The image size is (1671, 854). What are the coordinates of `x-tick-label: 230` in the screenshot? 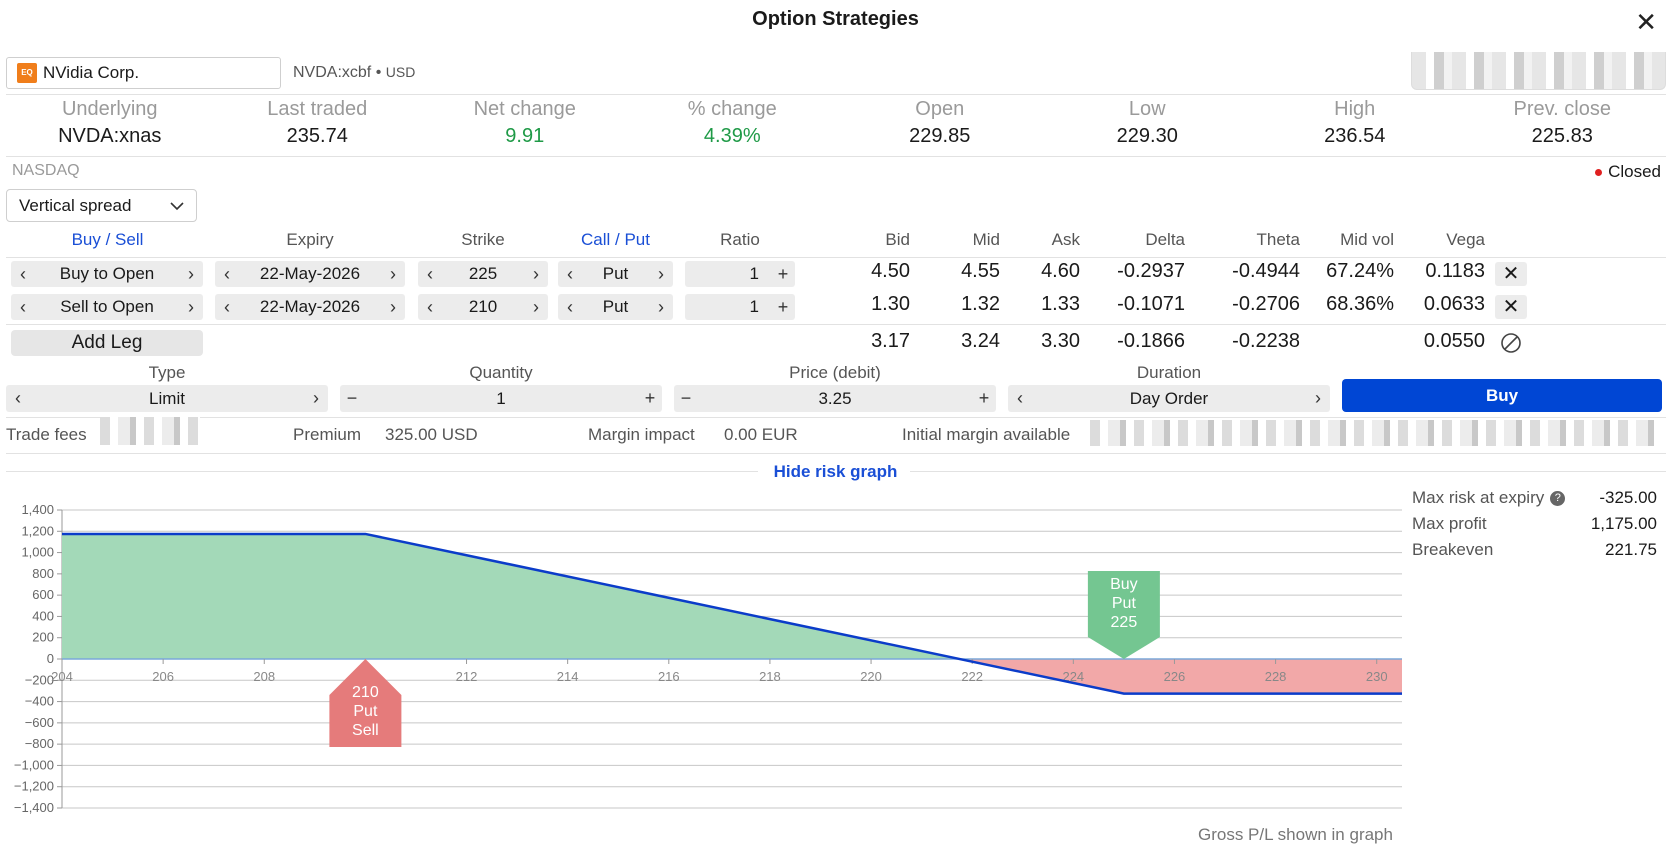 It's located at (1377, 676).